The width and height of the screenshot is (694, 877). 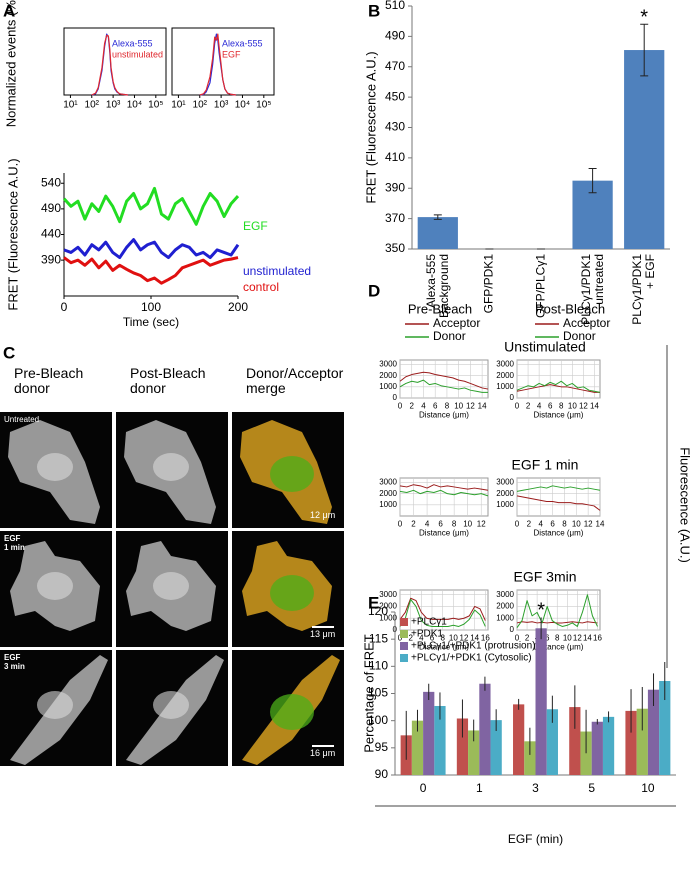 I want to click on legend-label: EGF, so click(x=231, y=54).